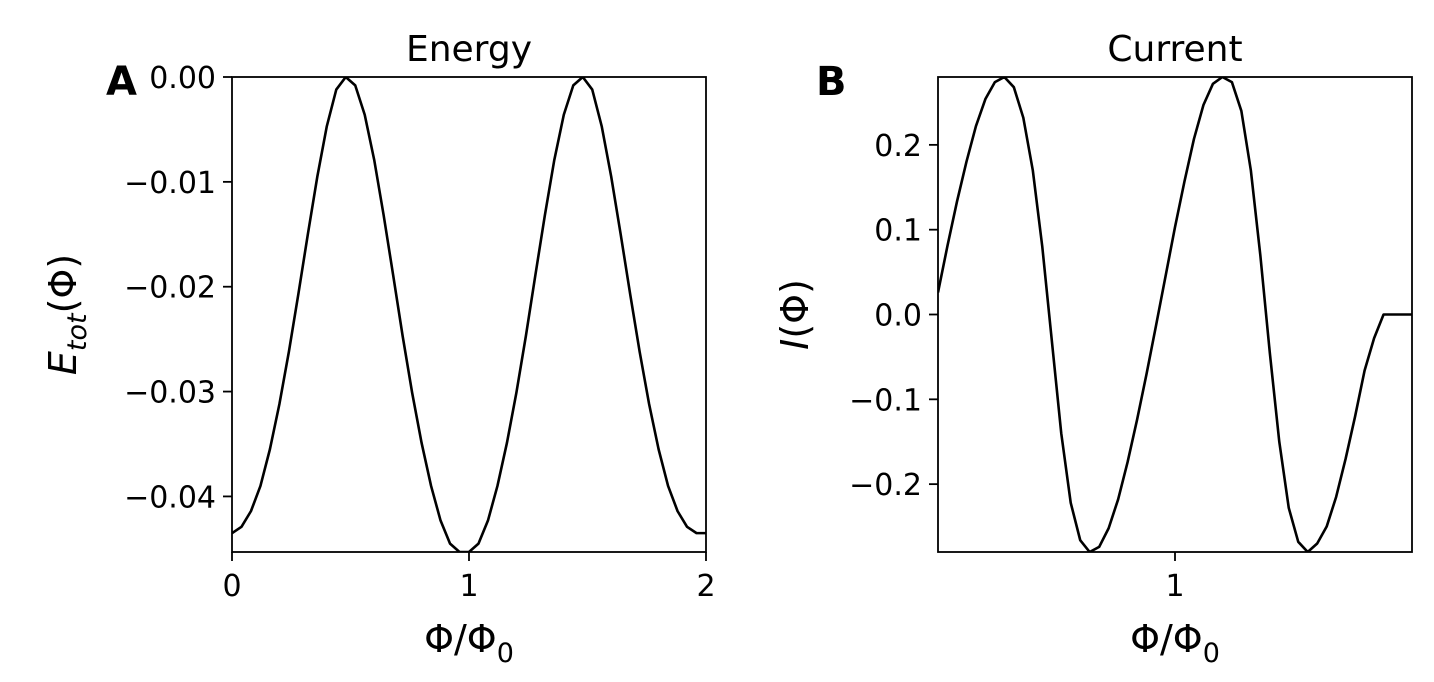  I want to click on y-axis-label-main: E, so click(63, 363).